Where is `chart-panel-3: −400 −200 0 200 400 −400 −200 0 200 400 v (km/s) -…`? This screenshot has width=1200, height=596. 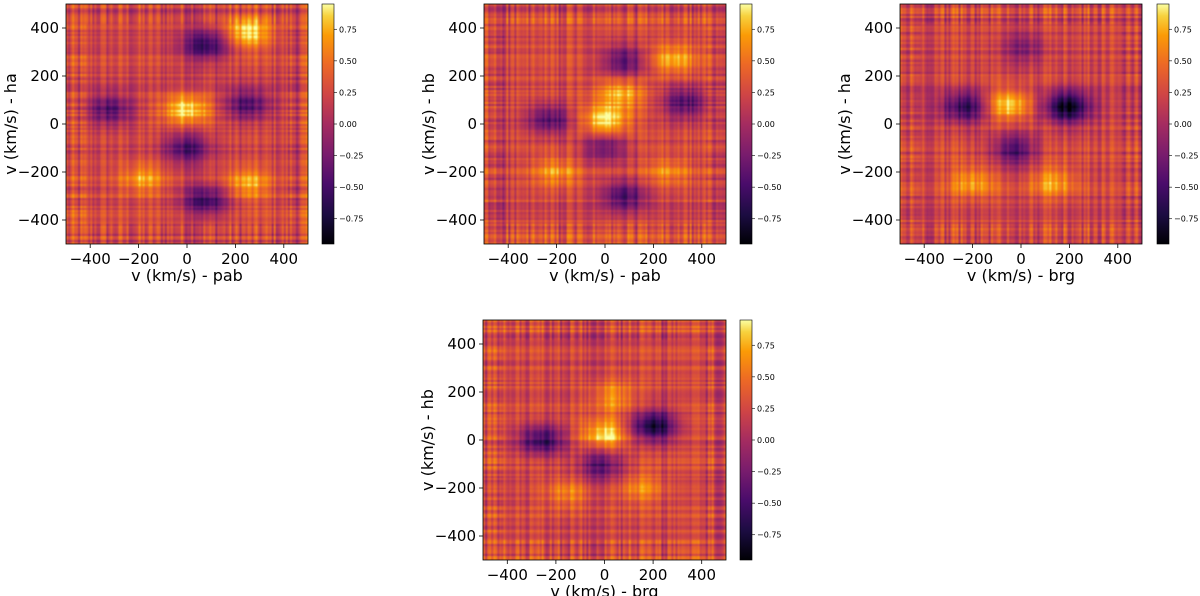 chart-panel-3: −400 −200 0 200 400 −400 −200 0 200 400 v (km/s) -… is located at coordinates (1017, 144).